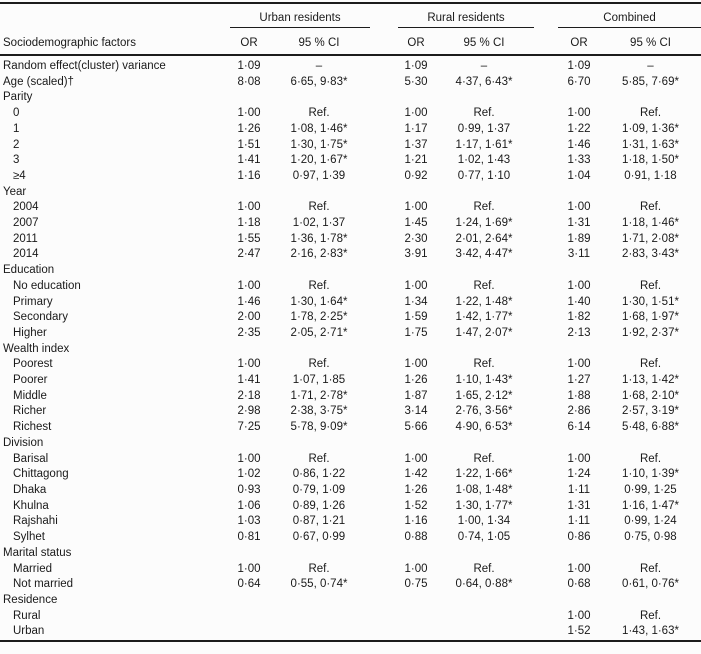 Image resolution: width=701 pixels, height=654 pixels. I want to click on row-label: Sylhet, so click(29, 537).